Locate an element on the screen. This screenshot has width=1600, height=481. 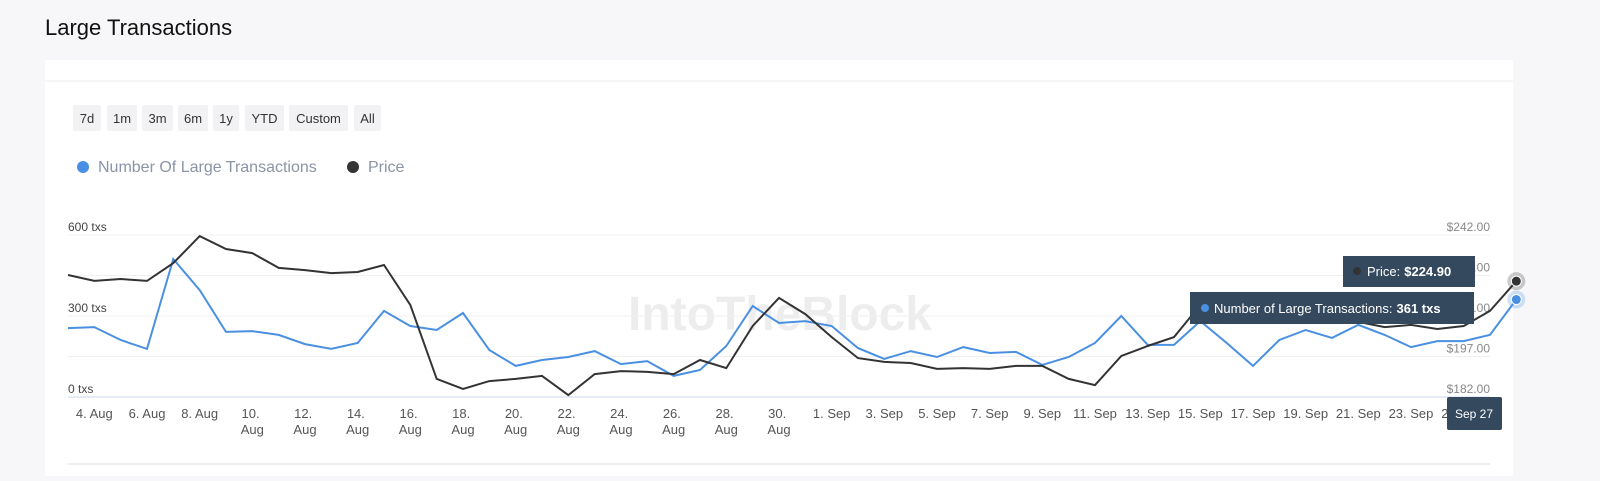
x-tick-label: 30. Aug is located at coordinates (778, 421).